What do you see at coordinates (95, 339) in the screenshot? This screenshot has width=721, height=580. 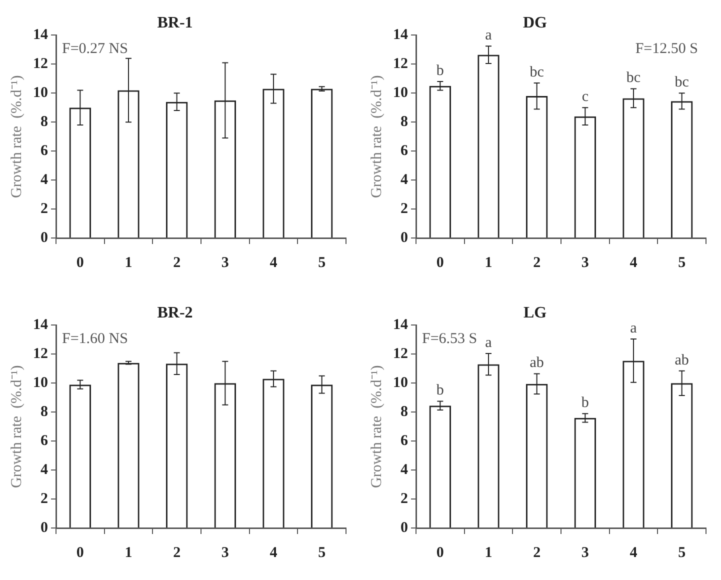 I see `annotation: F=1.60 NS` at bounding box center [95, 339].